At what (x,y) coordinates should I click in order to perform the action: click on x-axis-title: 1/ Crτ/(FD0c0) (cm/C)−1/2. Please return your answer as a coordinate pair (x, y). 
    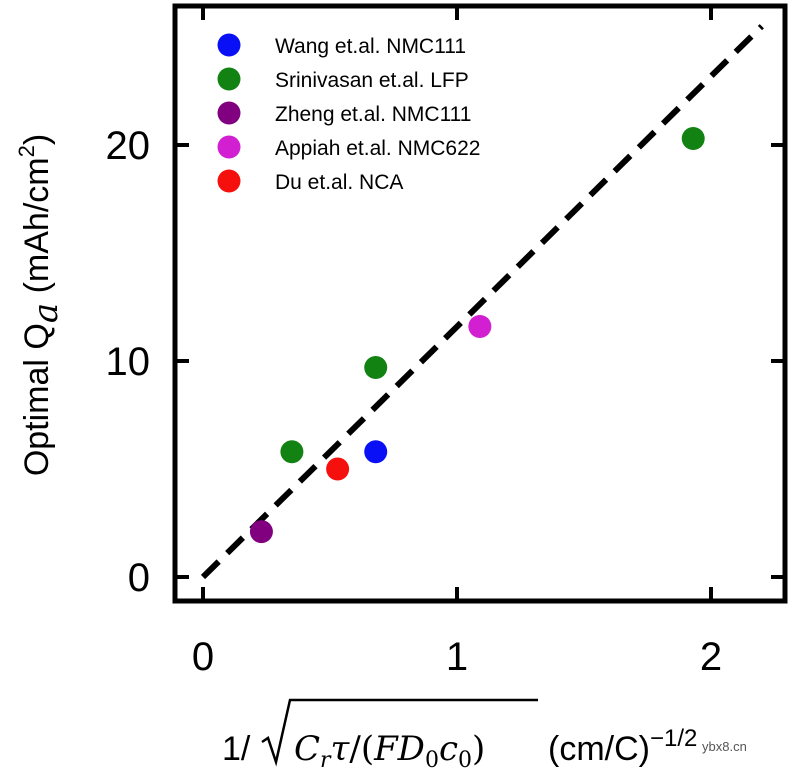
    Looking at the image, I should click on (459, 735).